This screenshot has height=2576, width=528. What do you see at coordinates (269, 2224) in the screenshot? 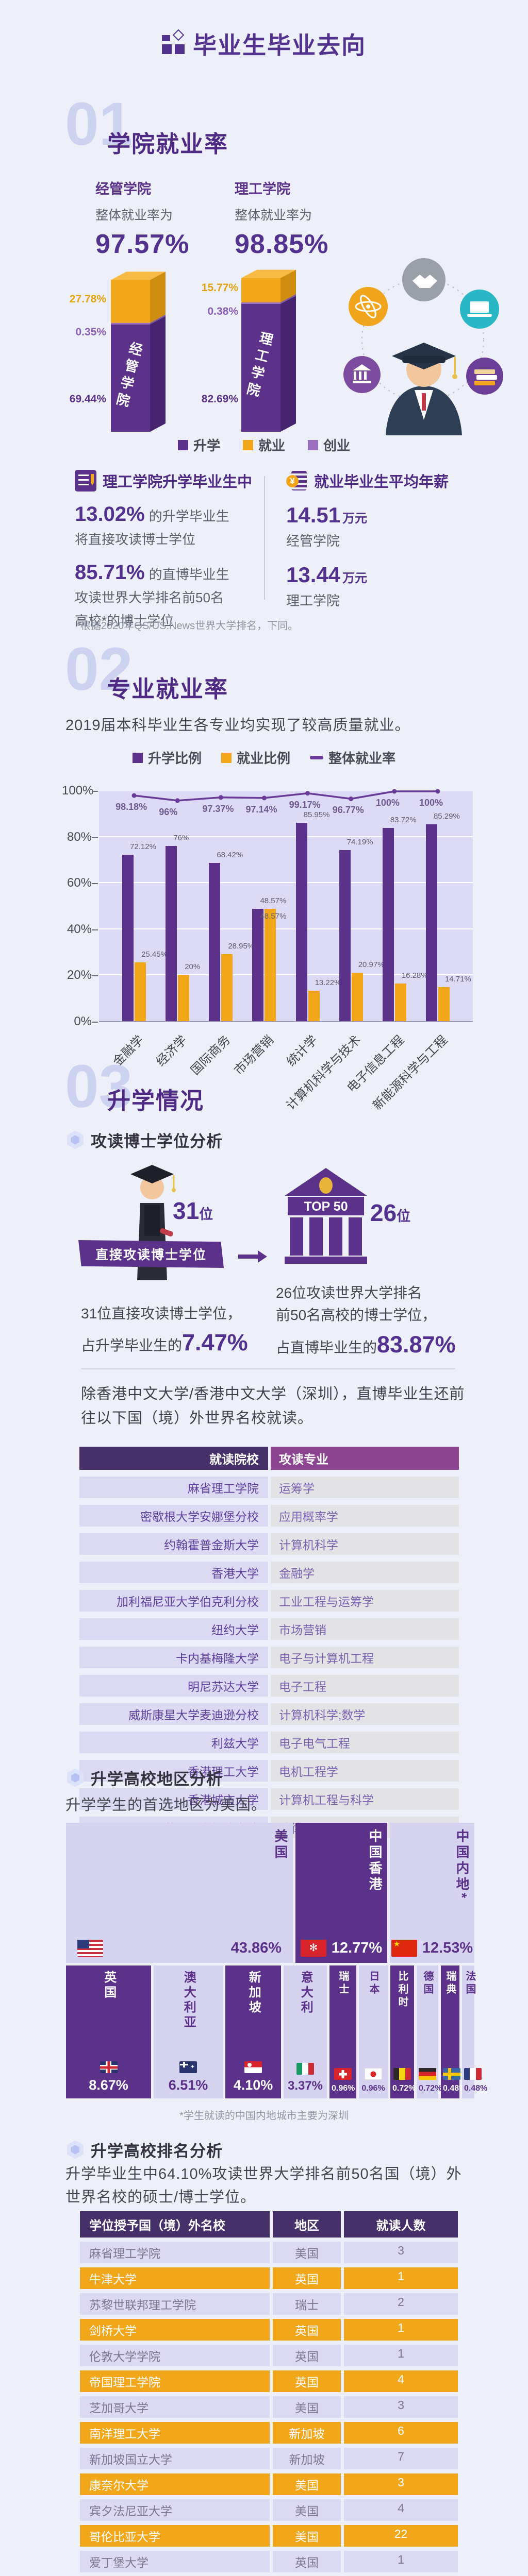
I see `table-header: 学位授予国（境）外名校 地区 就读人数` at bounding box center [269, 2224].